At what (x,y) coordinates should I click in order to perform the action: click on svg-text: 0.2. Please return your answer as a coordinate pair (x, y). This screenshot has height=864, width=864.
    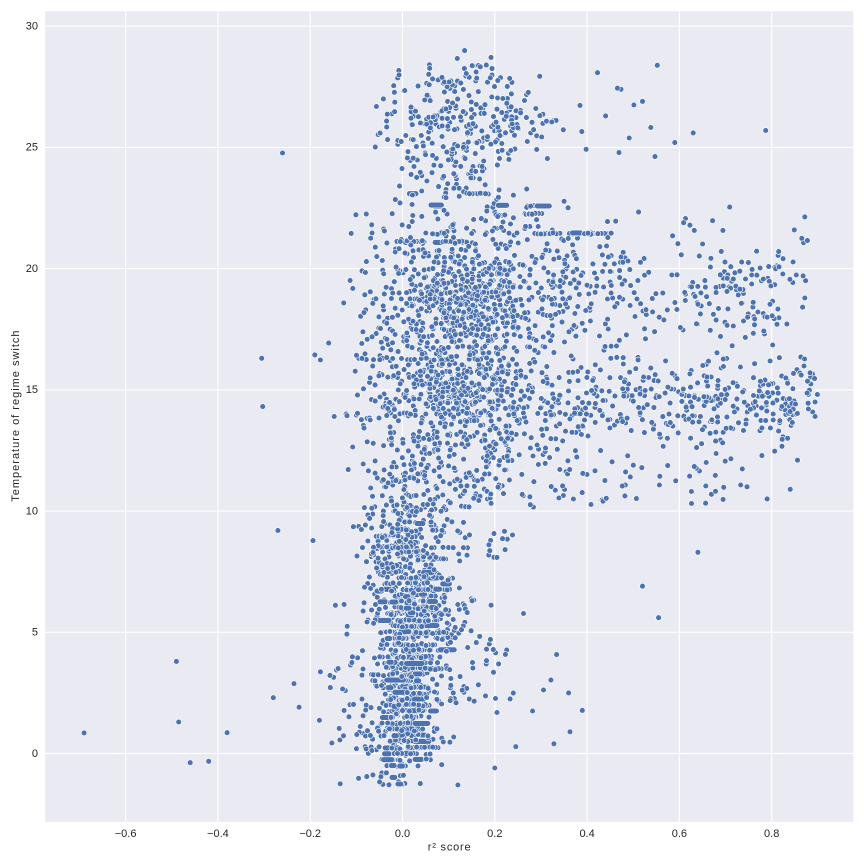
    Looking at the image, I should click on (494, 834).